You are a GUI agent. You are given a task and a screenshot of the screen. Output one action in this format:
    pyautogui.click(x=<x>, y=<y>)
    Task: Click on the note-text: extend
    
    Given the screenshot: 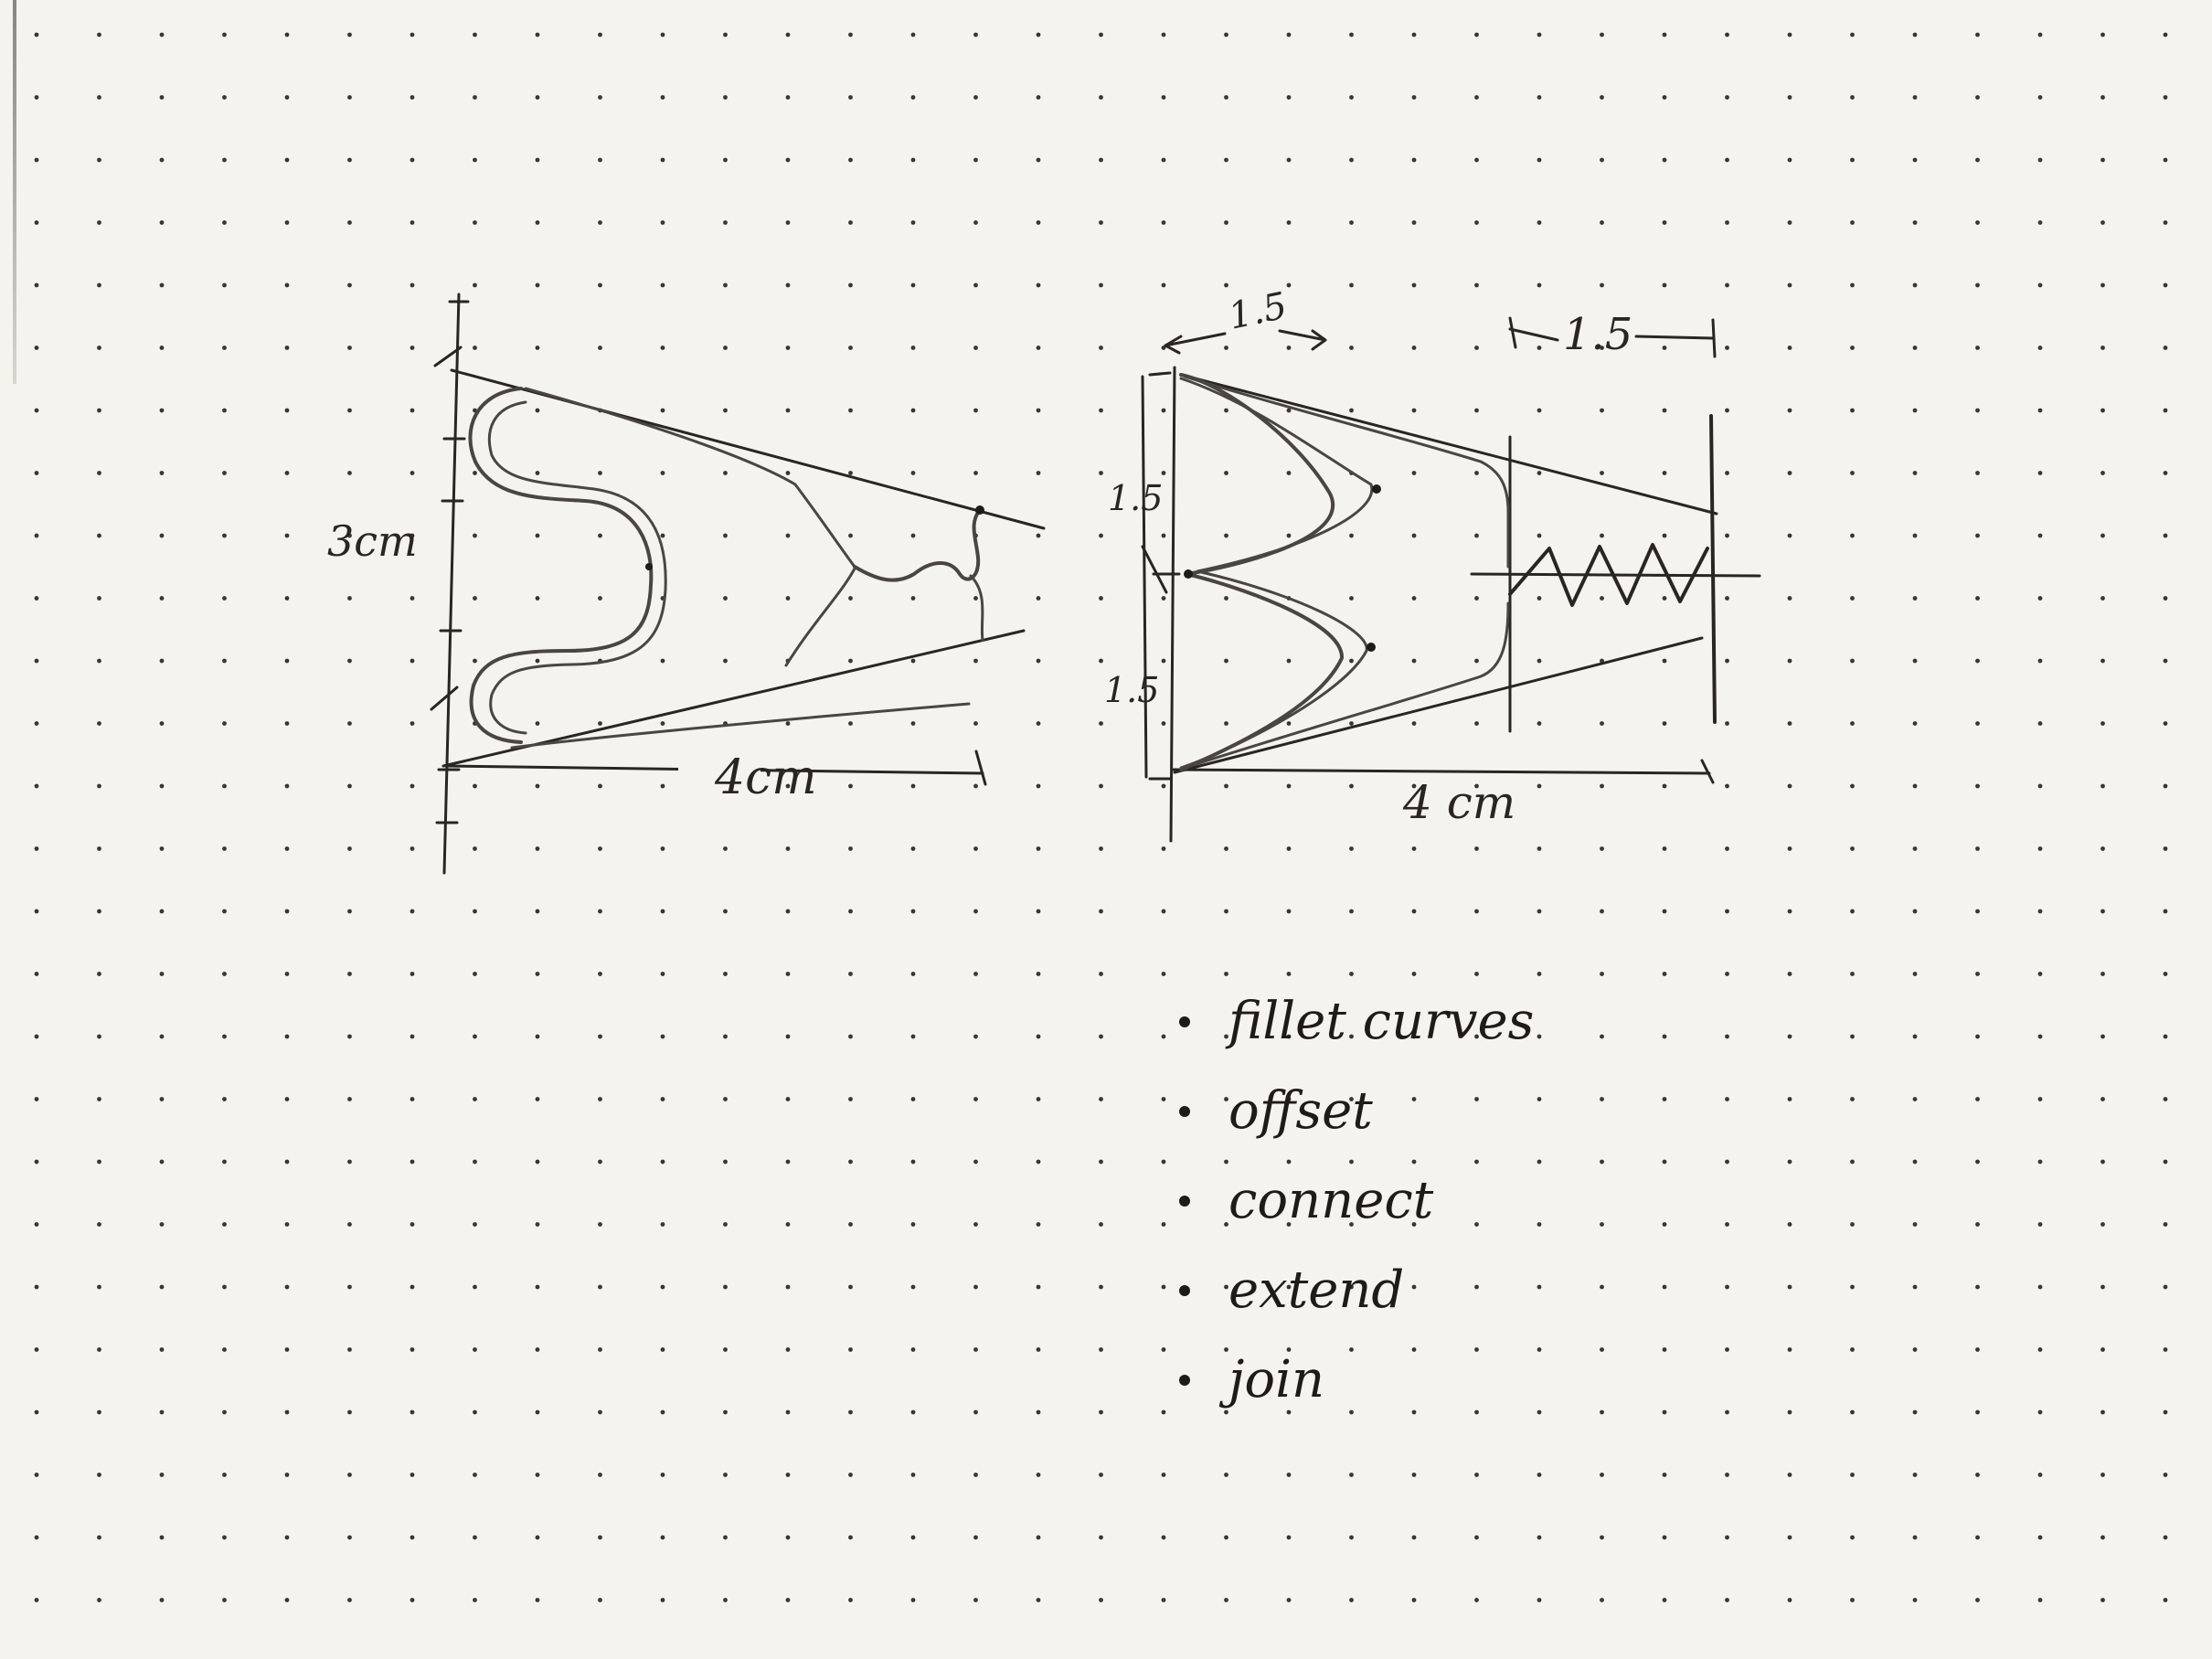 What is the action you would take?
    pyautogui.click(x=1316, y=1290)
    